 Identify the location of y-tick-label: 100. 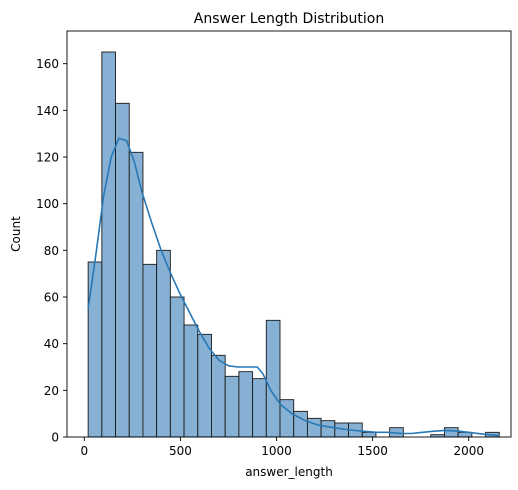
(47, 204).